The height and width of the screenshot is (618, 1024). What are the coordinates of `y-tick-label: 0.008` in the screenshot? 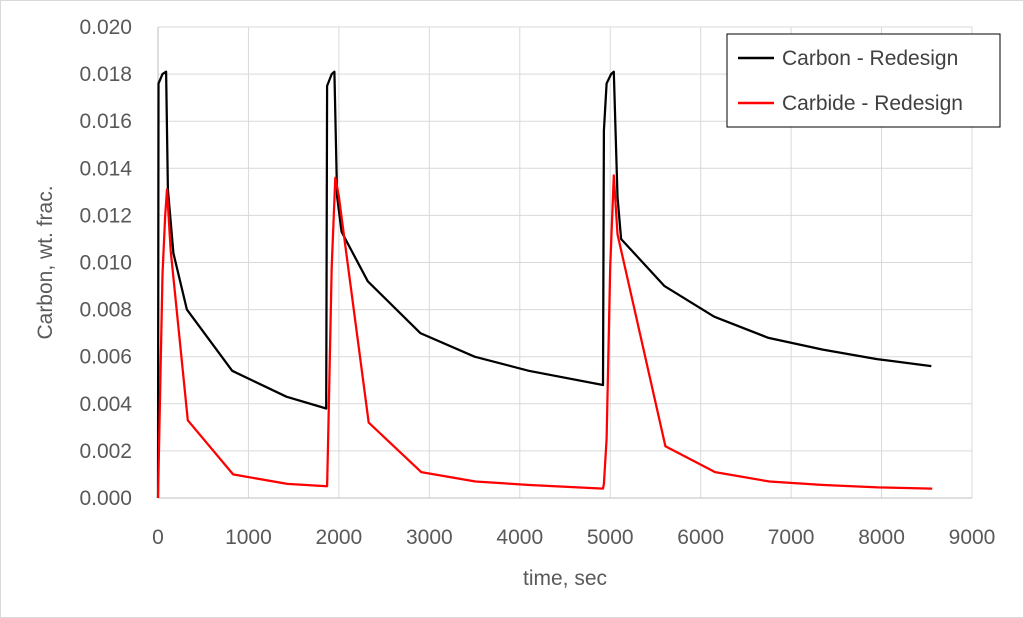 It's located at (105, 310).